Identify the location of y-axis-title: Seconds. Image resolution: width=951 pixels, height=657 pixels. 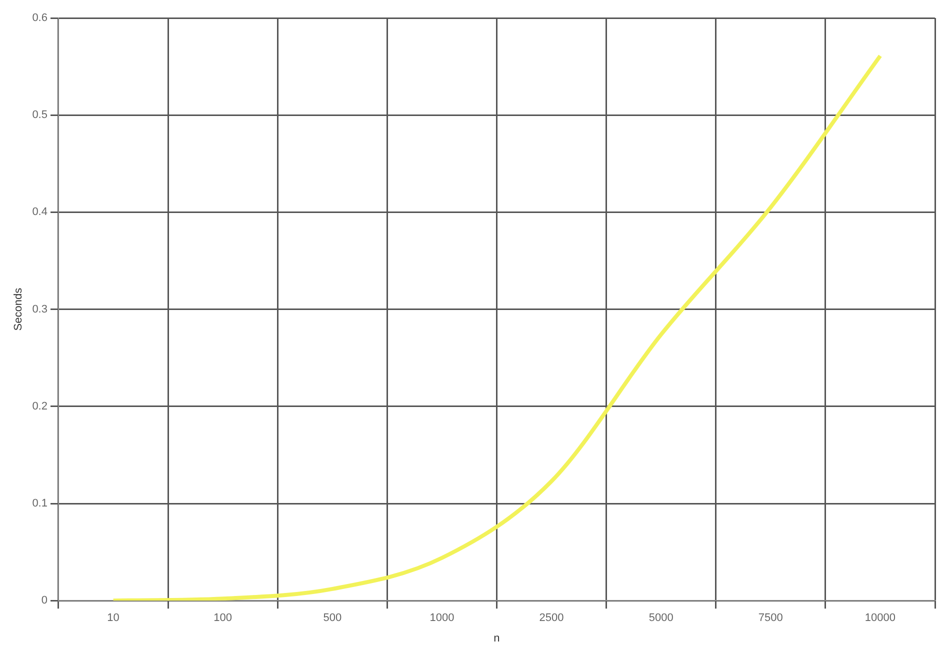
(18, 309).